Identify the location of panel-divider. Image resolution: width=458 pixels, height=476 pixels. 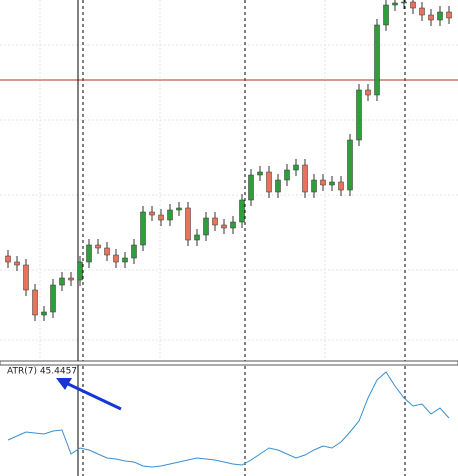
(229, 363).